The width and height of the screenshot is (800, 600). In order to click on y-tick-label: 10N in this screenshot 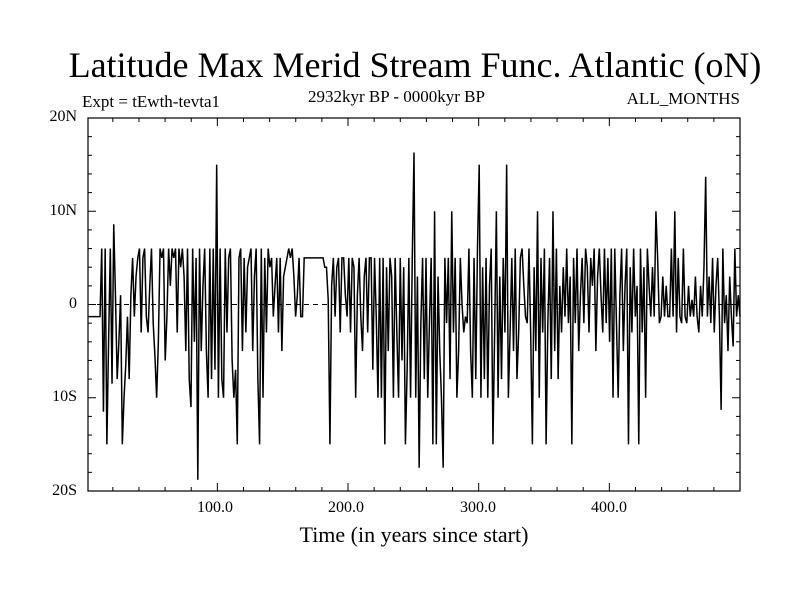, I will do `click(63, 210)`.